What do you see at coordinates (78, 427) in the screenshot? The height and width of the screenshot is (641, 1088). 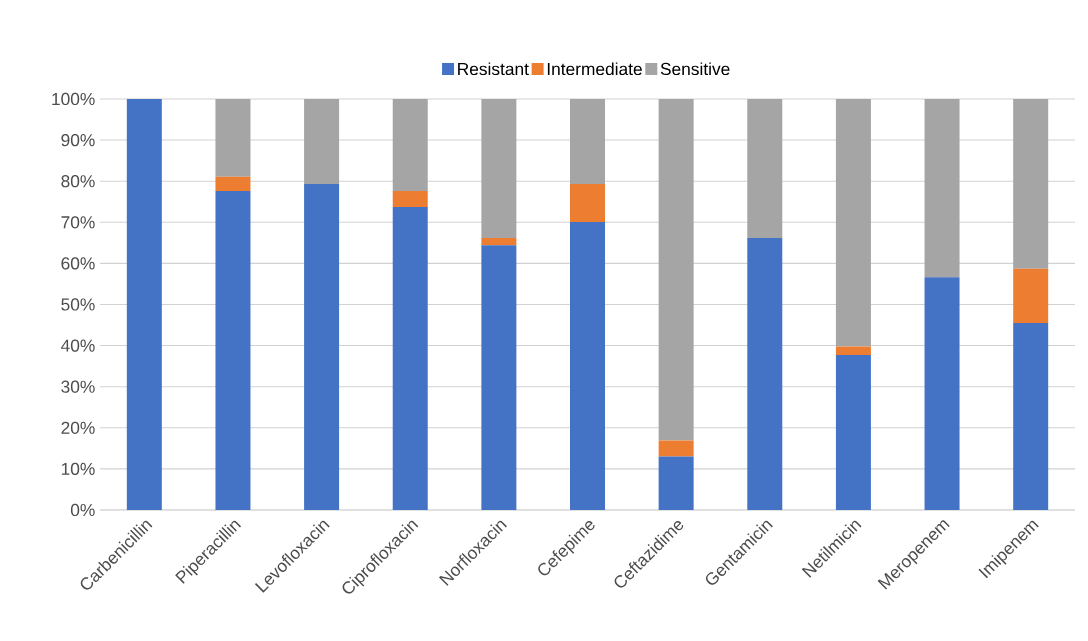 I see `y-tick-label: 20%` at bounding box center [78, 427].